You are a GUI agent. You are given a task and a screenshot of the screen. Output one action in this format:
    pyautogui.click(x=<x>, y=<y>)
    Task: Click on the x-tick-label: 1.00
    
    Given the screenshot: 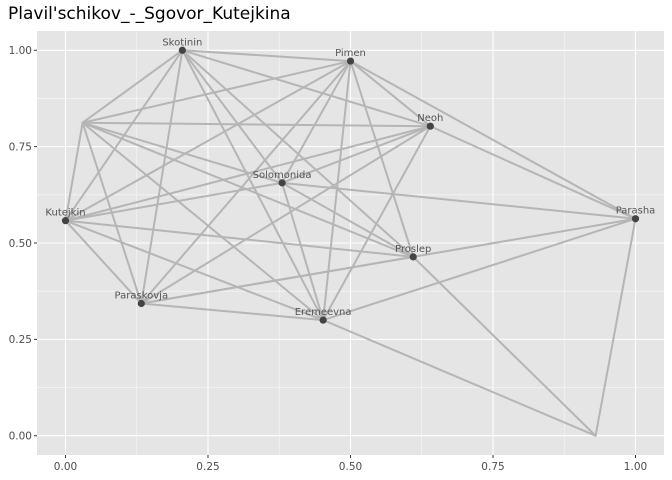 What is the action you would take?
    pyautogui.click(x=635, y=467)
    